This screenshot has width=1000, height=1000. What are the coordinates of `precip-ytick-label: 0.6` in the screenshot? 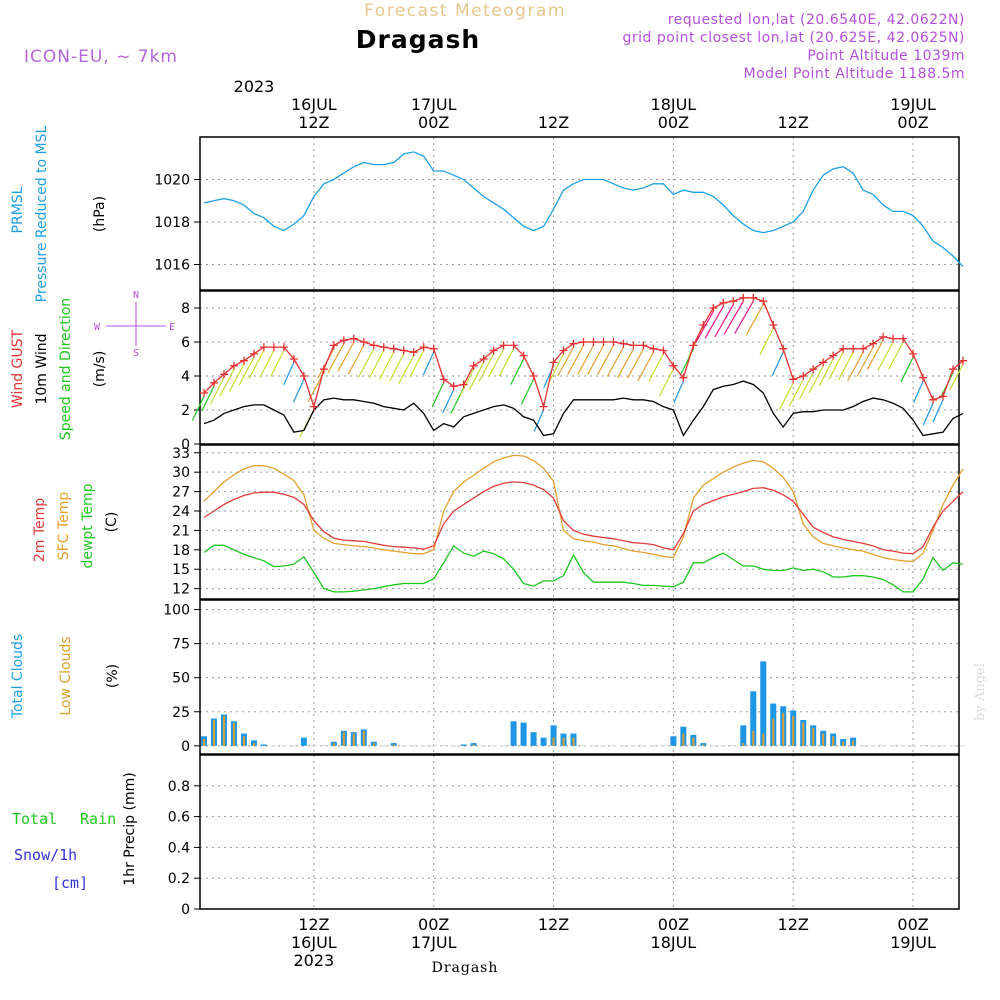 It's located at (179, 818).